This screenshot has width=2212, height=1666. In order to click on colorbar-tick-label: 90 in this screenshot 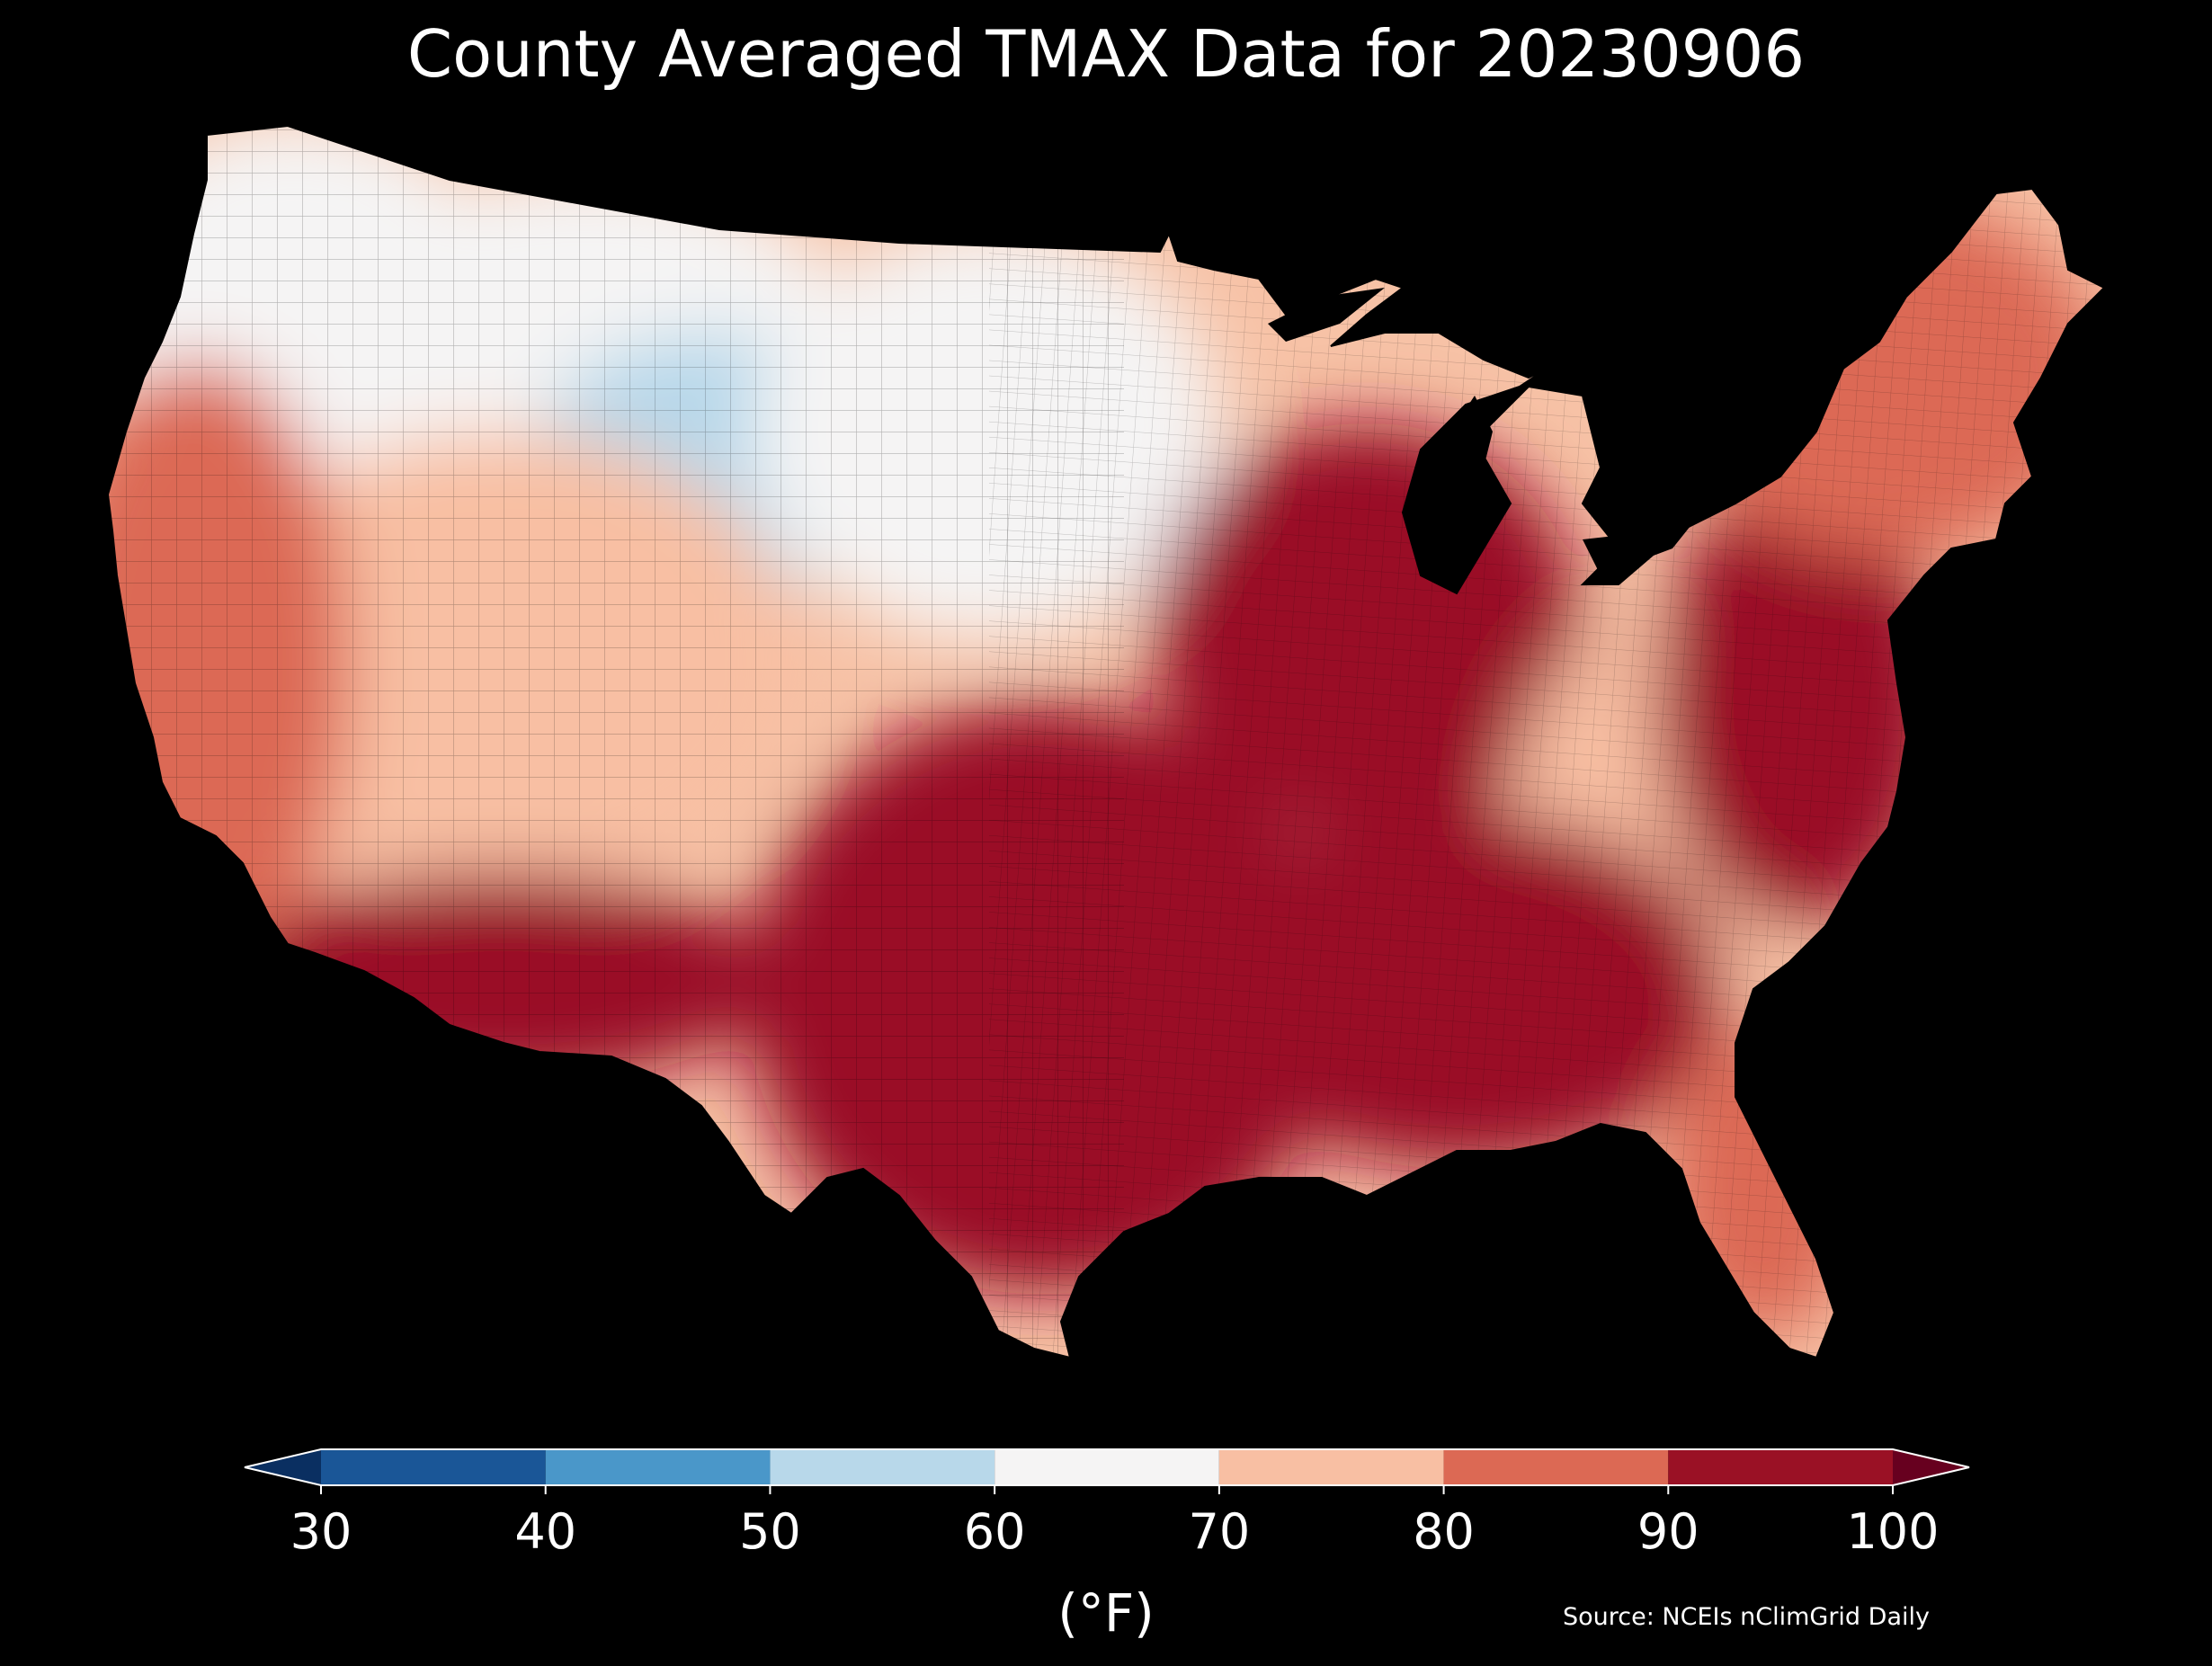, I will do `click(1668, 1532)`.